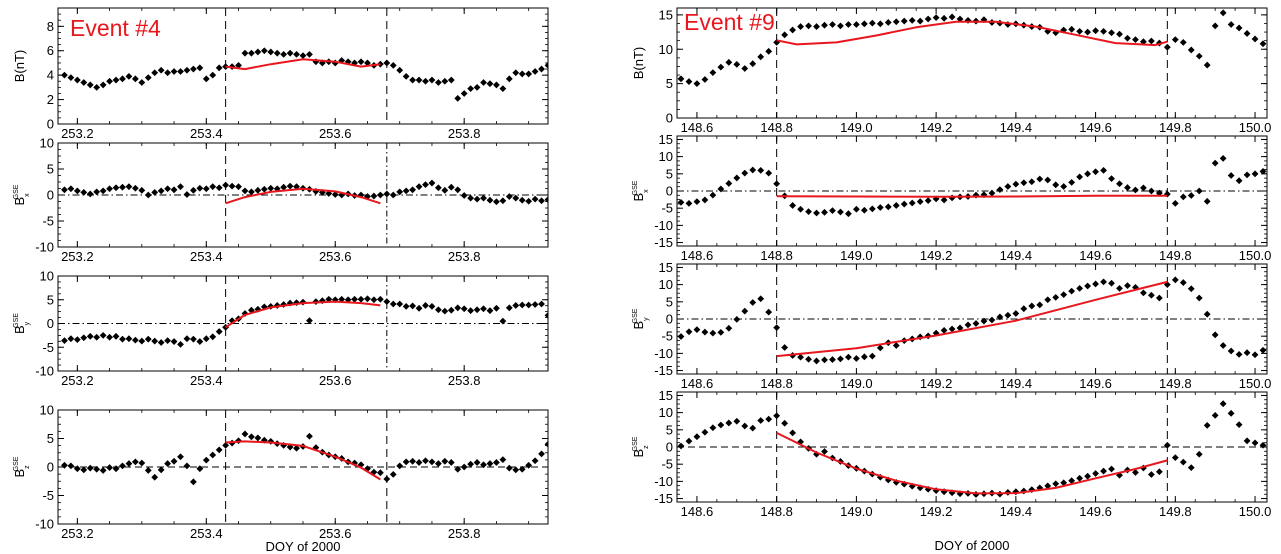 The height and width of the screenshot is (554, 1281). What do you see at coordinates (697, 127) in the screenshot?
I see `x-tick-label: 148.6` at bounding box center [697, 127].